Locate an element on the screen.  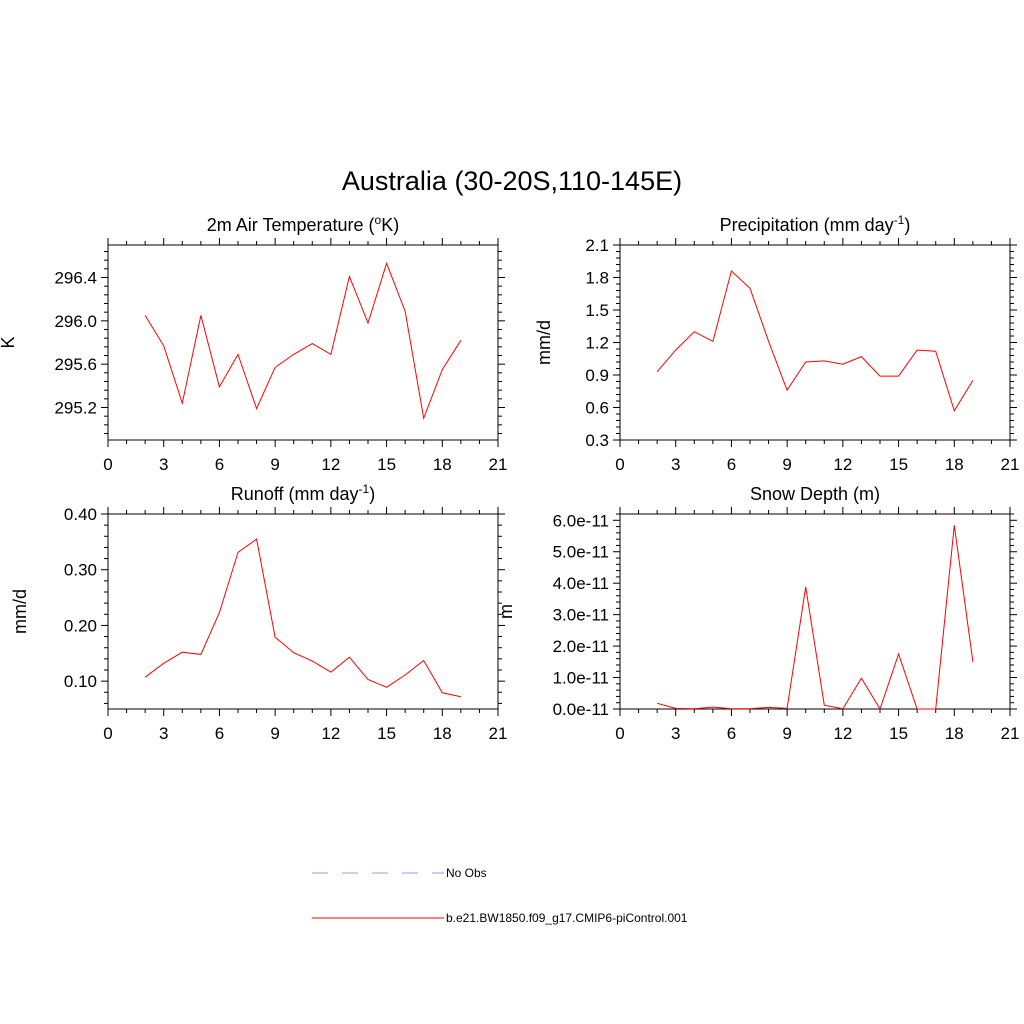
y-tick-label: 0.6 is located at coordinates (597, 408).